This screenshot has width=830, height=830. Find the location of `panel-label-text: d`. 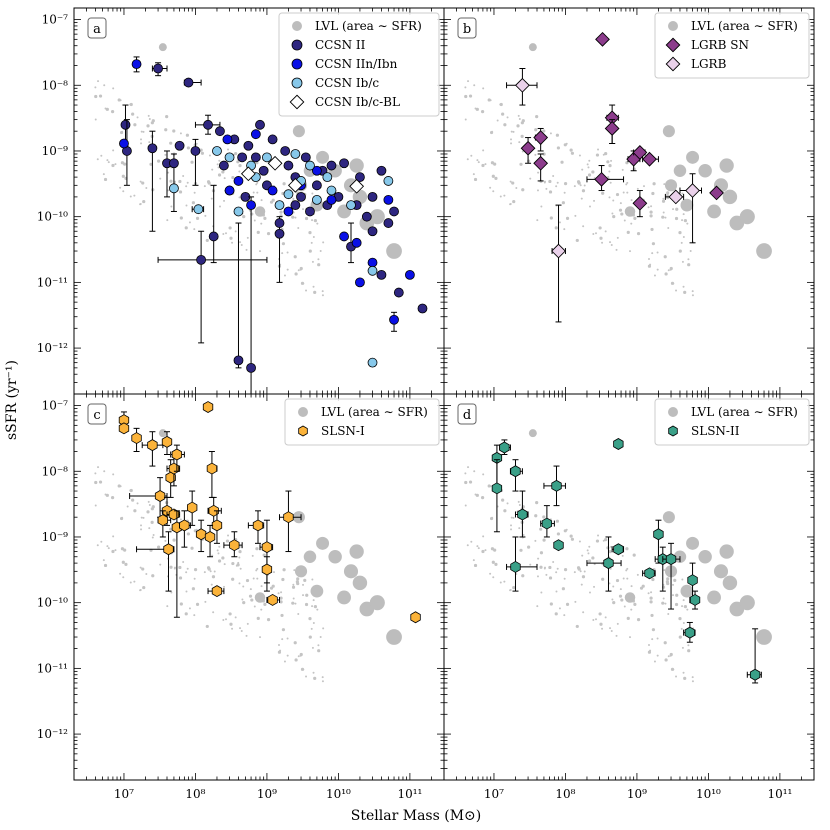

panel-label-text: d is located at coordinates (467, 415).